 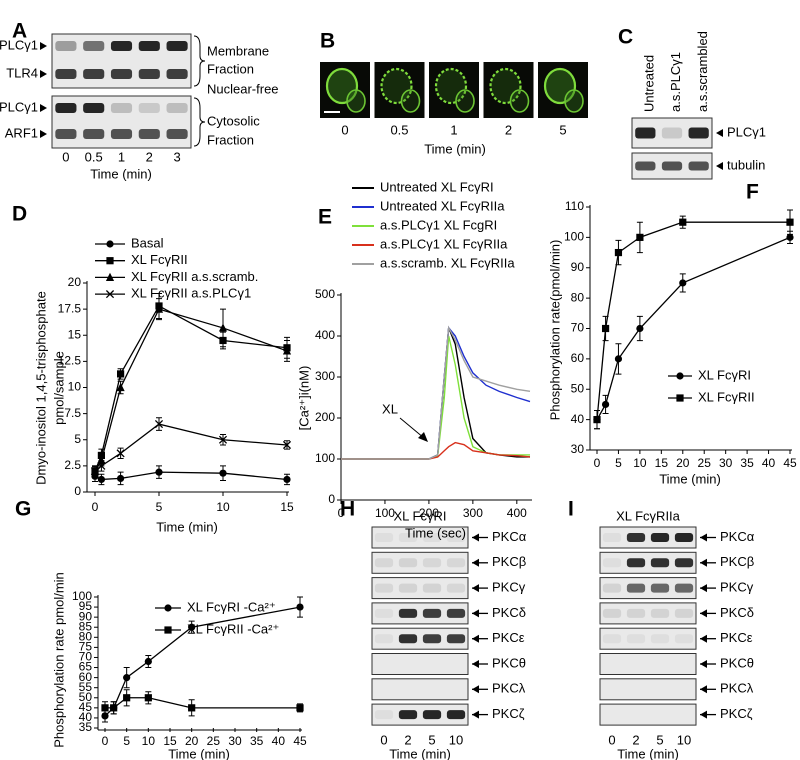 What do you see at coordinates (578, 449) in the screenshot?
I see `y-tick-label: 30` at bounding box center [578, 449].